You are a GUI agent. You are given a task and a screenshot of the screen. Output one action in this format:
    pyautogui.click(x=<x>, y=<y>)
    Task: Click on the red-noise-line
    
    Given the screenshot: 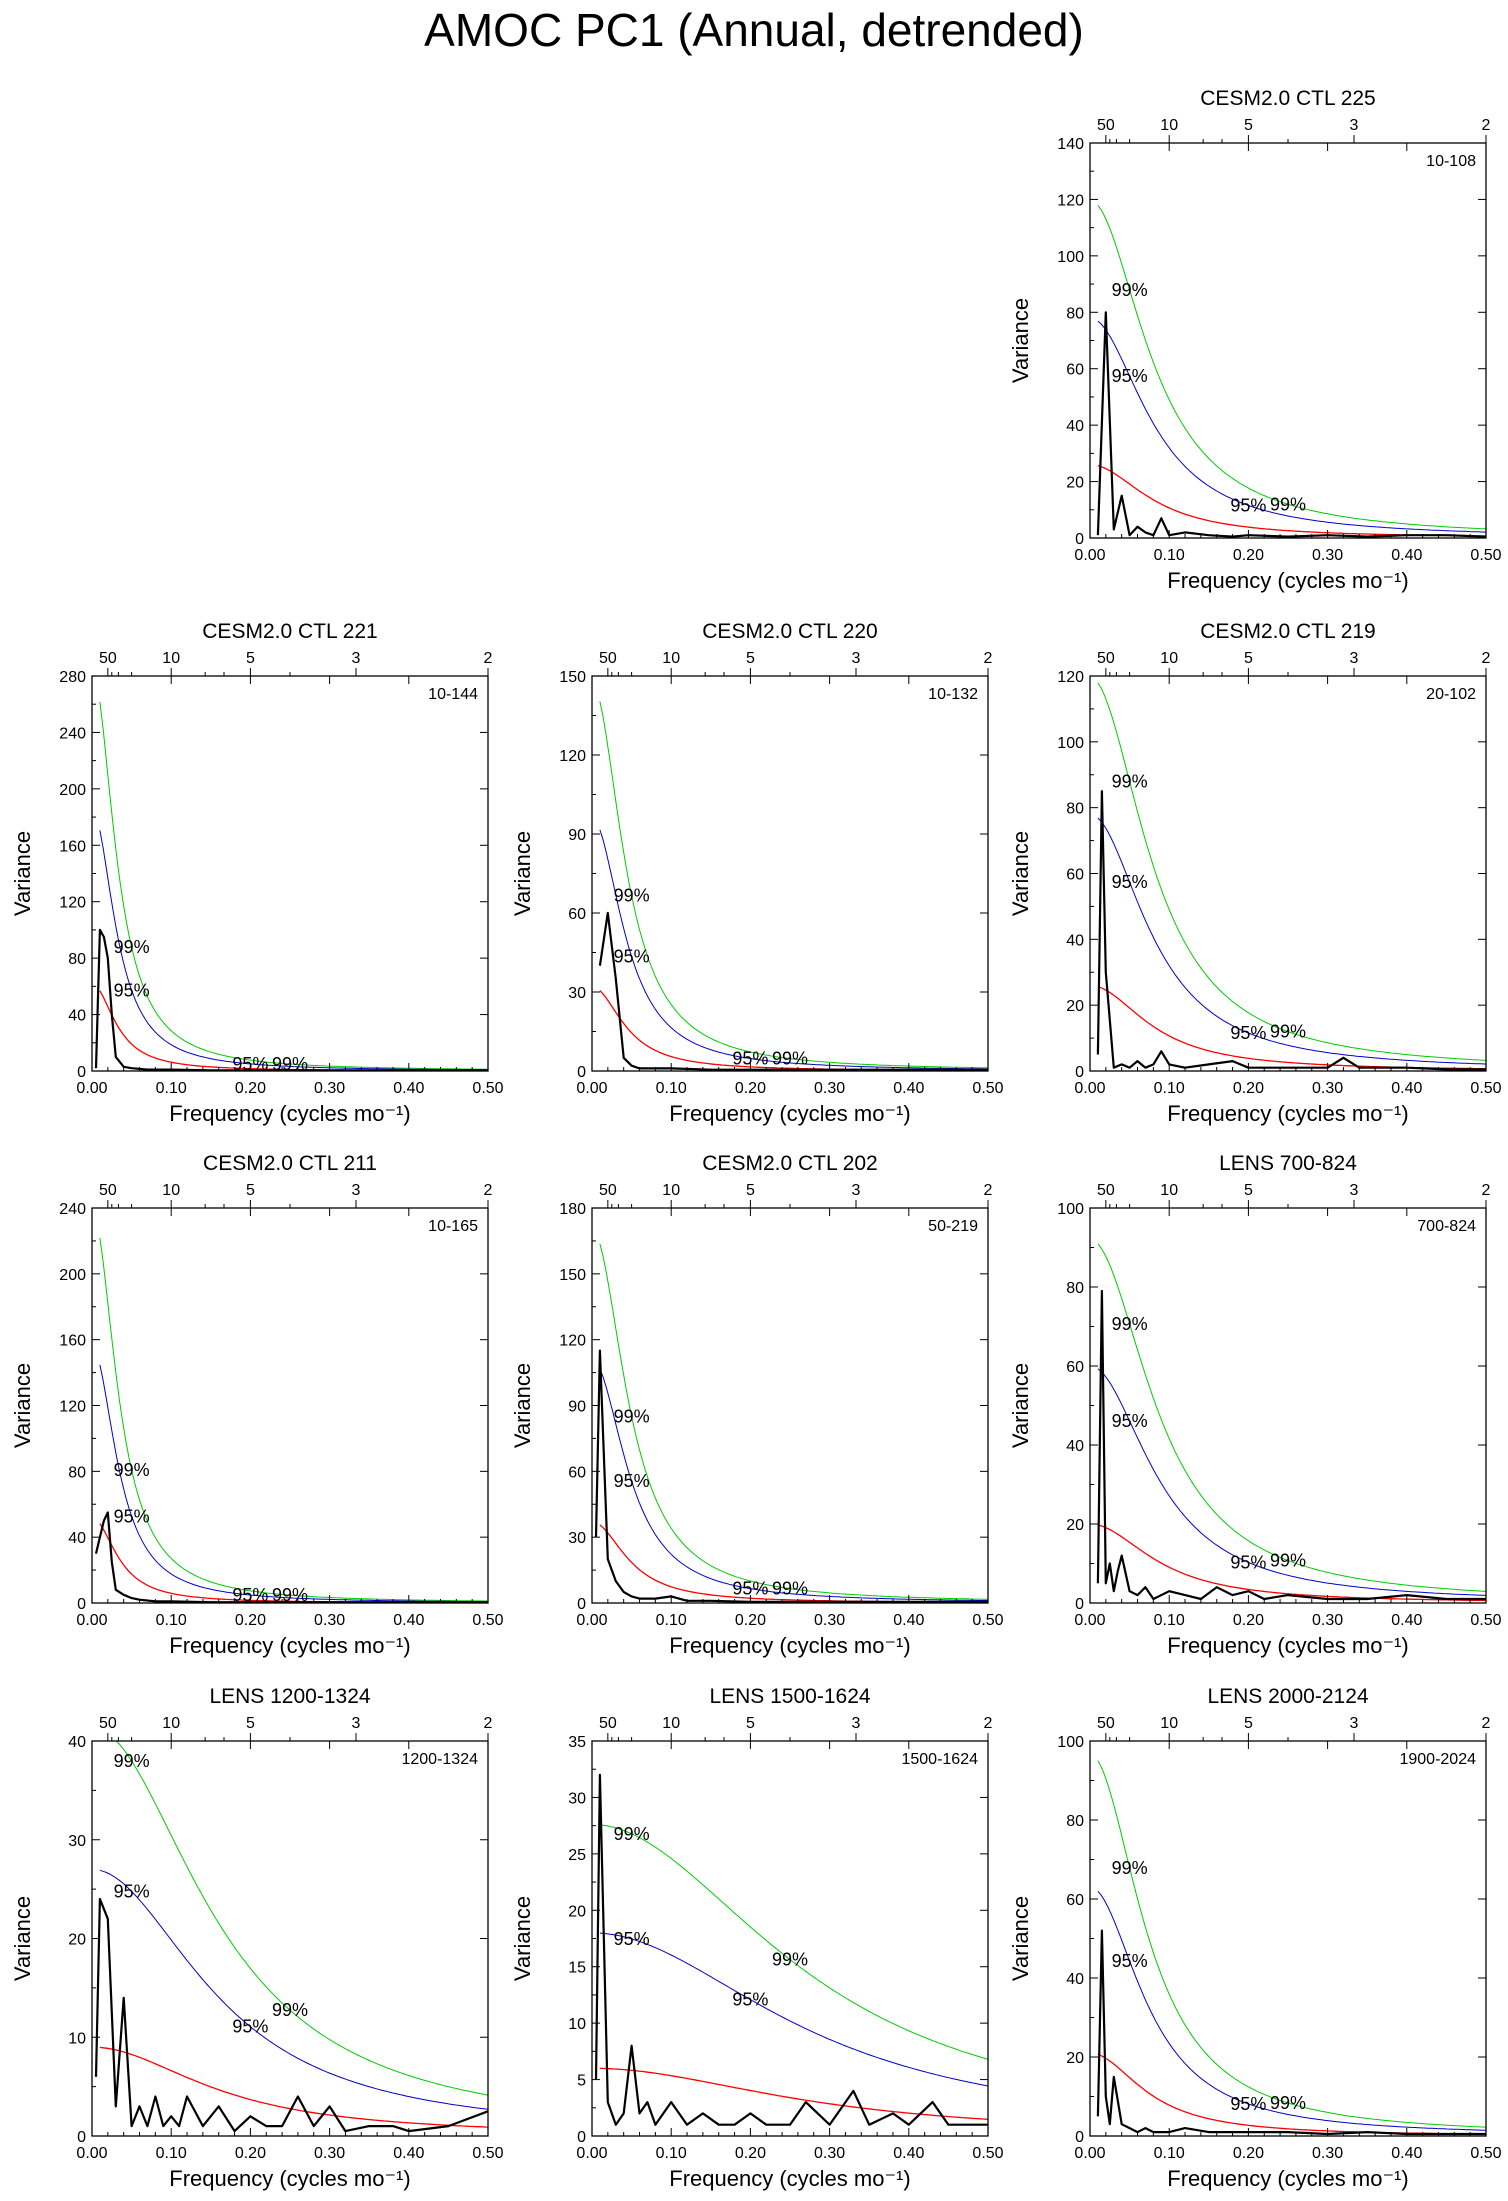 What is the action you would take?
    pyautogui.click(x=793, y=2093)
    